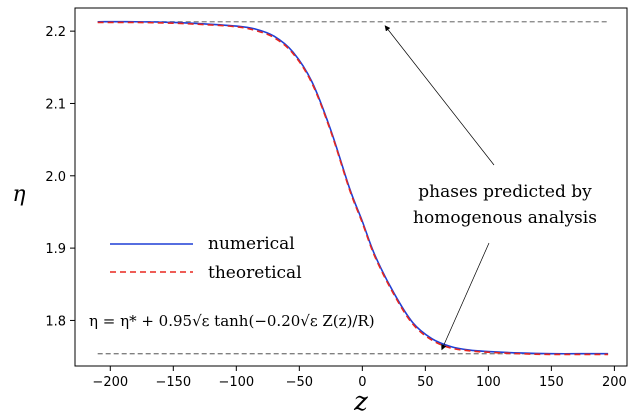 The image size is (634, 417). Describe the element at coordinates (236, 382) in the screenshot. I see `x-tick-label: −100` at that location.